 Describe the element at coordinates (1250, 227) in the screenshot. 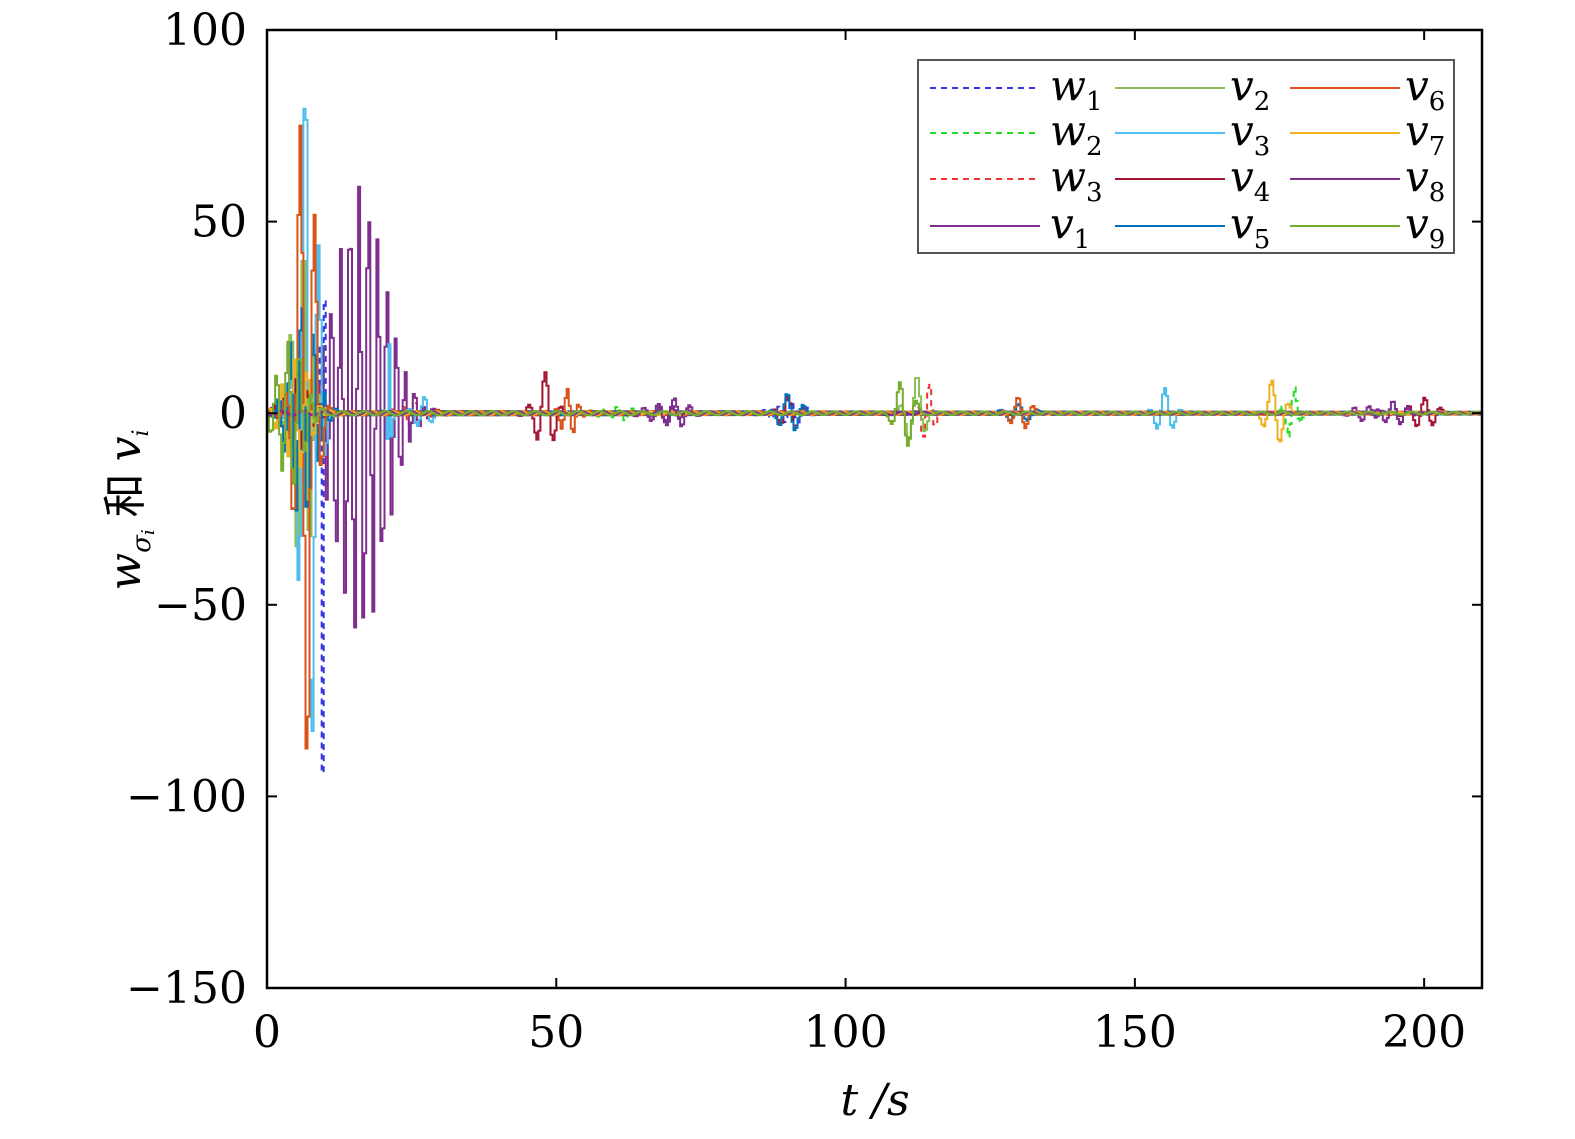

I see `legend-label: v5` at that location.